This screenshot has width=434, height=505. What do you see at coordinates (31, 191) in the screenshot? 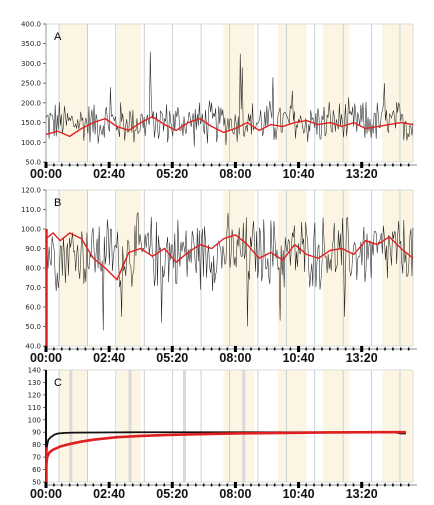
I see `y-tick-label: 120.0` at bounding box center [31, 191].